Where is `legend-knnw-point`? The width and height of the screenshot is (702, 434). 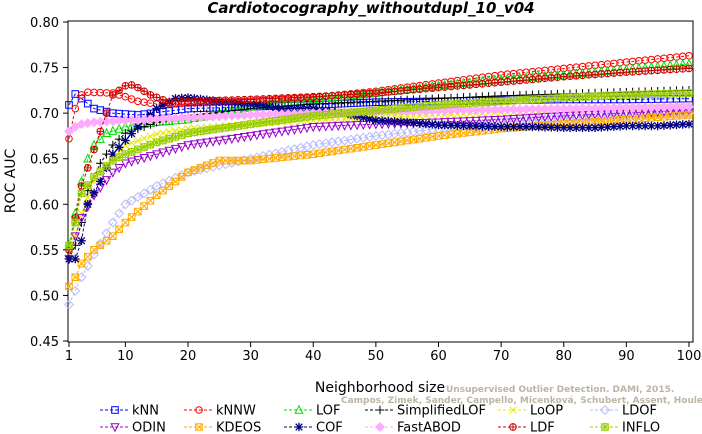
legend-knnw-point is located at coordinates (199, 410).